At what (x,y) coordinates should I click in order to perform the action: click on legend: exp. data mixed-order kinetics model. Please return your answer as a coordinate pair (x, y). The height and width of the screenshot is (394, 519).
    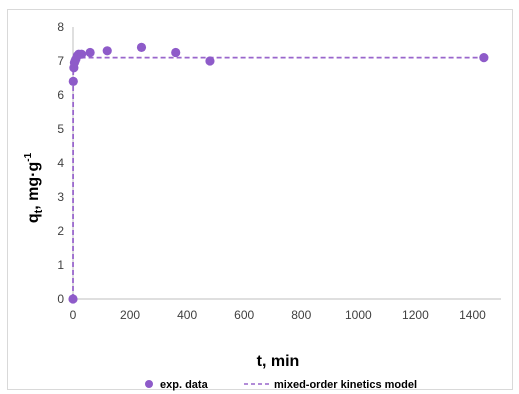
    Looking at the image, I should click on (281, 385).